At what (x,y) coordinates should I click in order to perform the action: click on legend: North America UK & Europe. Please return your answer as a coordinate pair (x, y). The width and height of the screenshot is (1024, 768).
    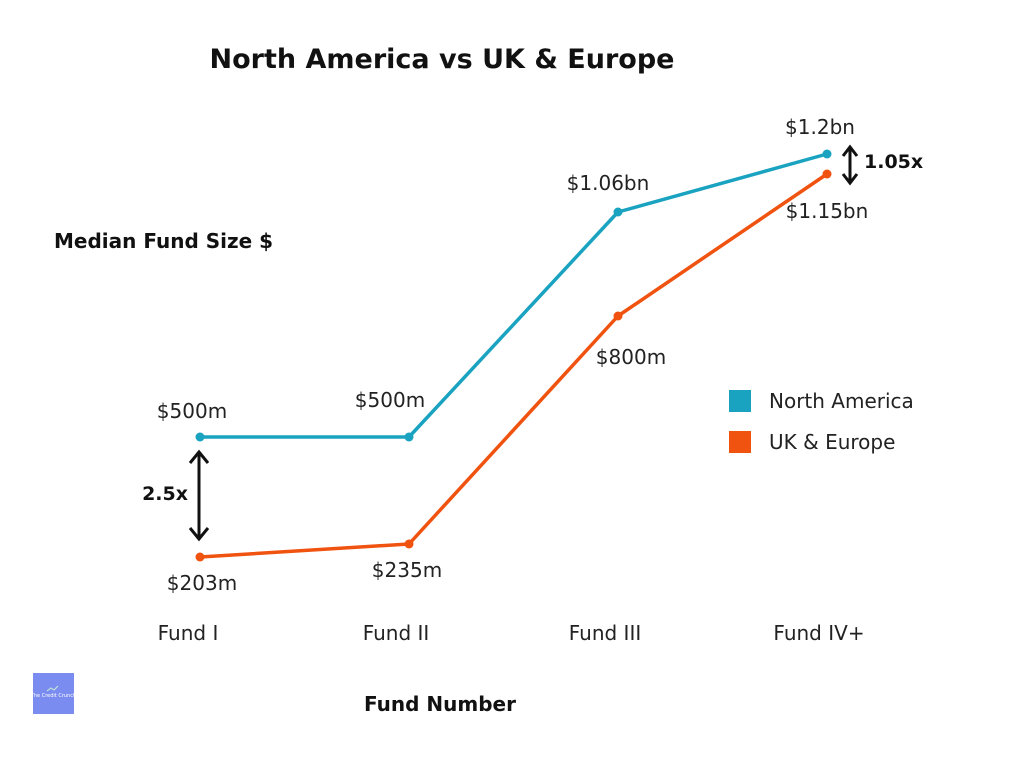
    Looking at the image, I should click on (821, 421).